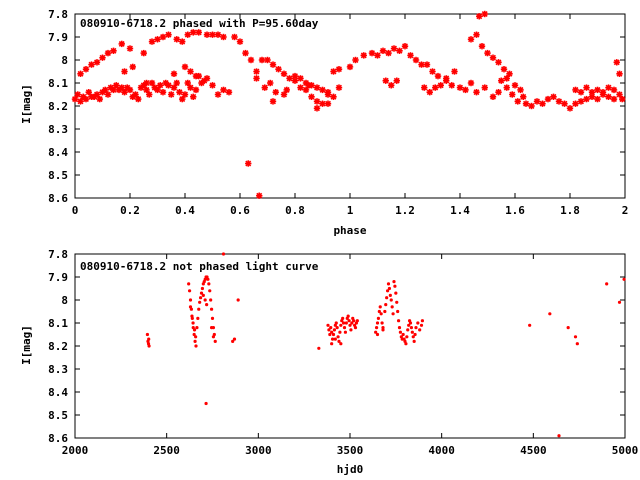 The image size is (640, 480). What do you see at coordinates (199, 23) in the screenshot?
I see `chart-title: 080910-6718.2 phased with P=95.60day` at bounding box center [199, 23].